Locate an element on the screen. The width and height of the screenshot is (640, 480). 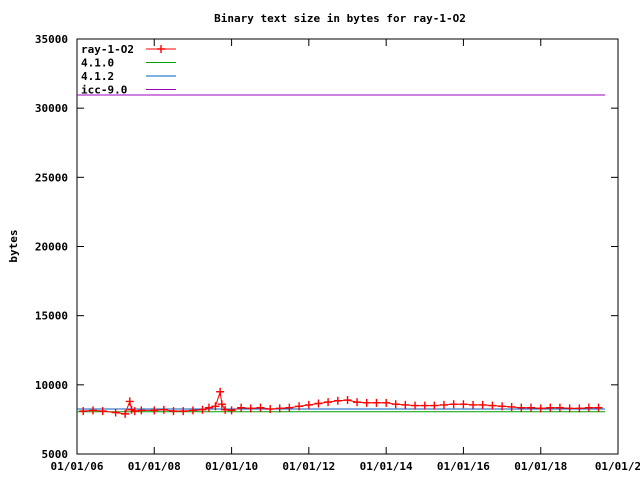
y-tick-label: 5000 is located at coordinates (55, 454).